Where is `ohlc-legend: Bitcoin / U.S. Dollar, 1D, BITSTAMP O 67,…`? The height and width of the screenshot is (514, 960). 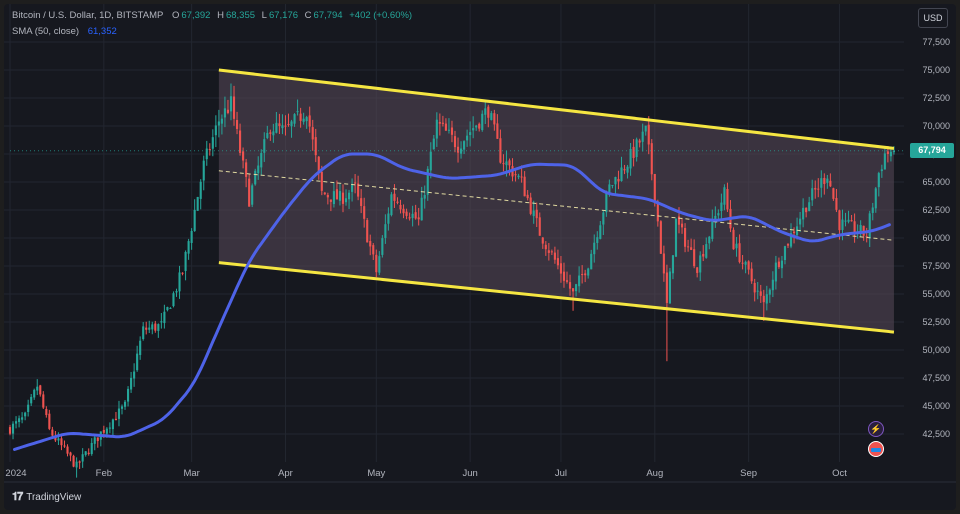 ohlc-legend: Bitcoin / U.S. Dollar, 1D, BITSTAMP O 67,… is located at coordinates (213, 15).